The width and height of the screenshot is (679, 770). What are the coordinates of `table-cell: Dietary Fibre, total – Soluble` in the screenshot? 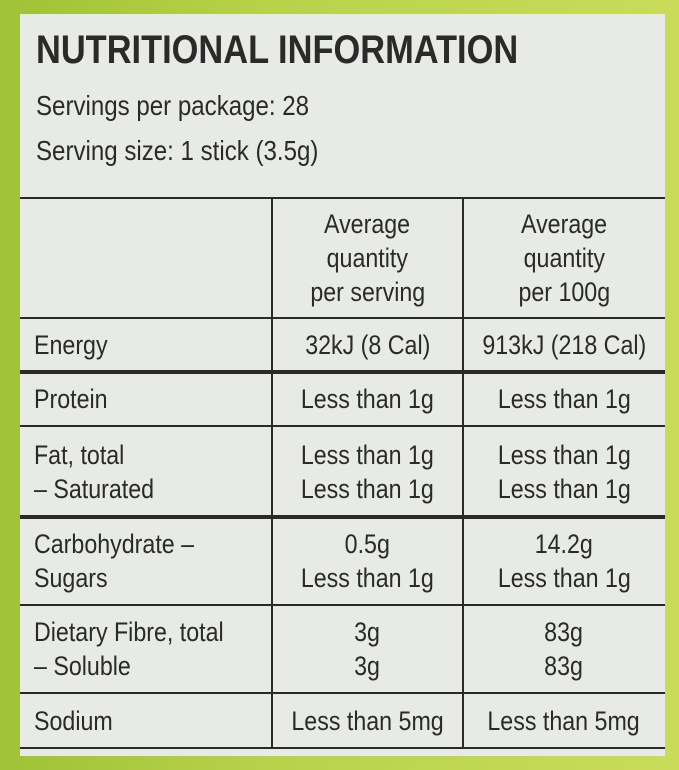 It's located at (153, 649).